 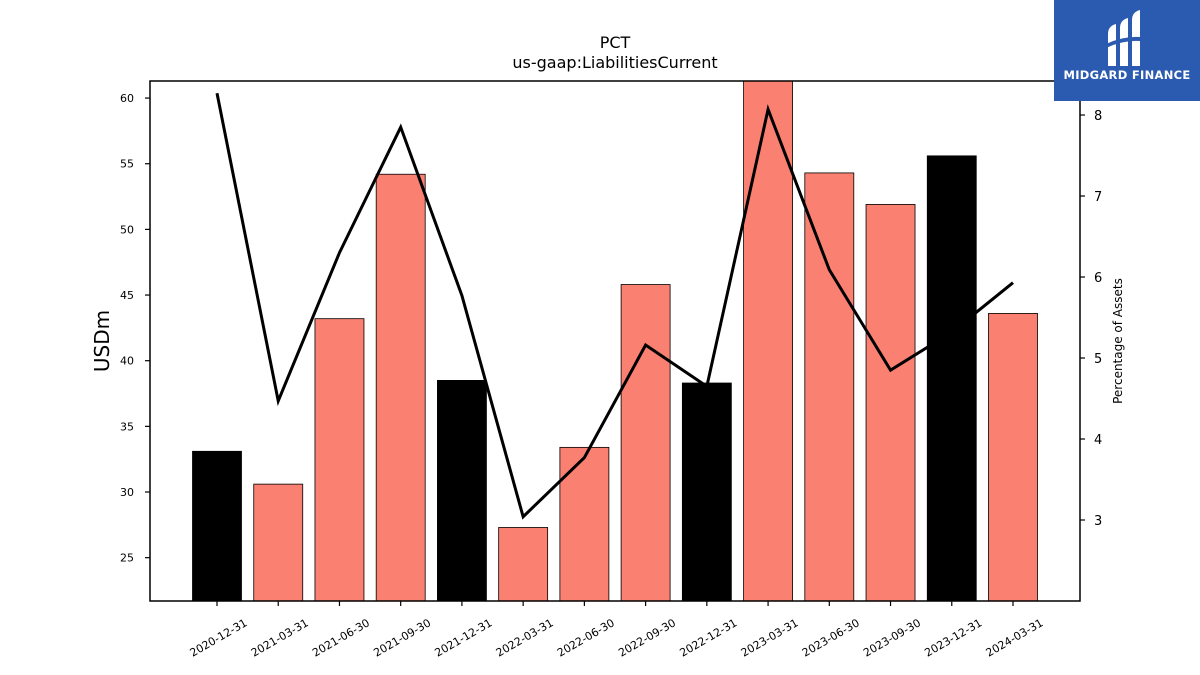 I want to click on x-tick-label: 2023-09-30, so click(x=892, y=637).